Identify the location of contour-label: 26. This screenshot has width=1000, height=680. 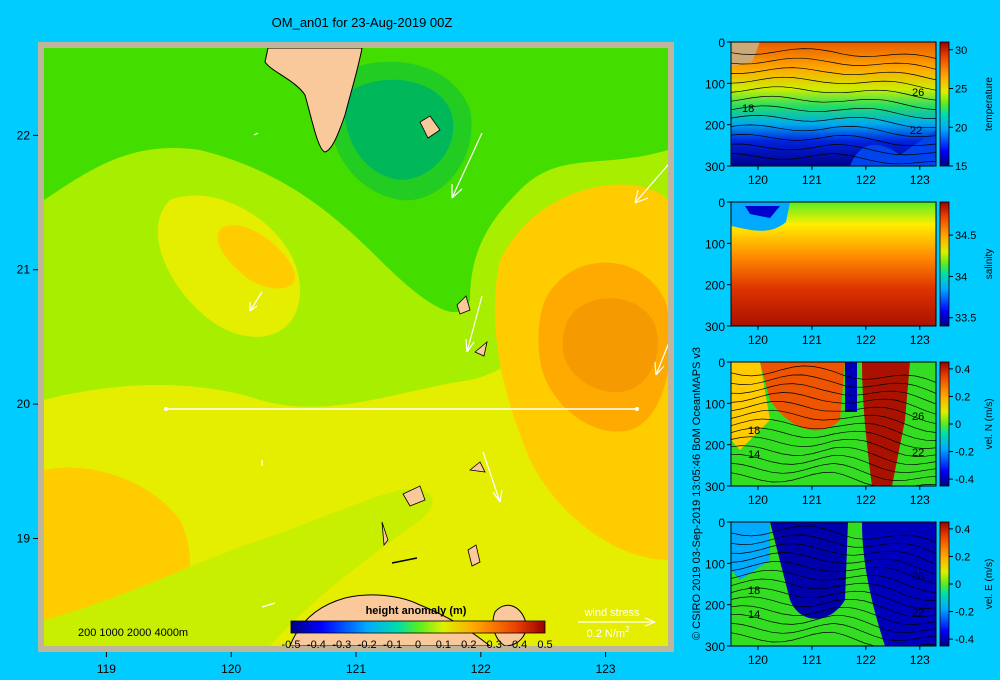
(918, 577).